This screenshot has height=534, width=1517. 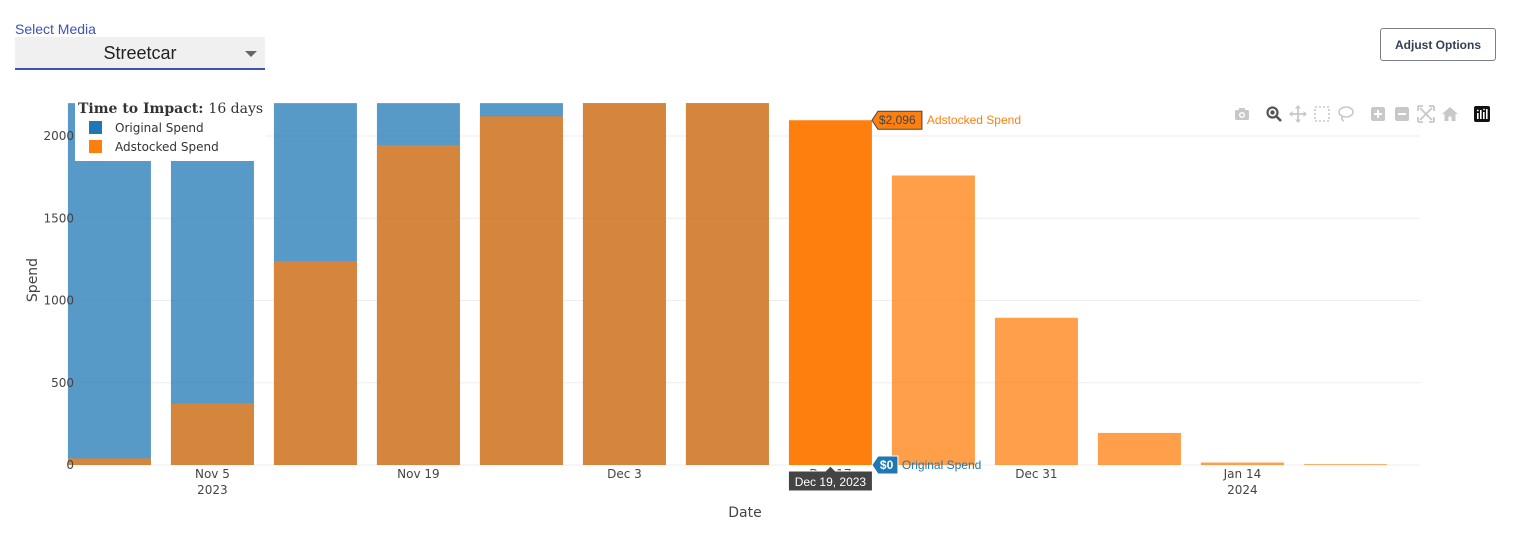 What do you see at coordinates (1242, 114) in the screenshot?
I see `camera-icon` at bounding box center [1242, 114].